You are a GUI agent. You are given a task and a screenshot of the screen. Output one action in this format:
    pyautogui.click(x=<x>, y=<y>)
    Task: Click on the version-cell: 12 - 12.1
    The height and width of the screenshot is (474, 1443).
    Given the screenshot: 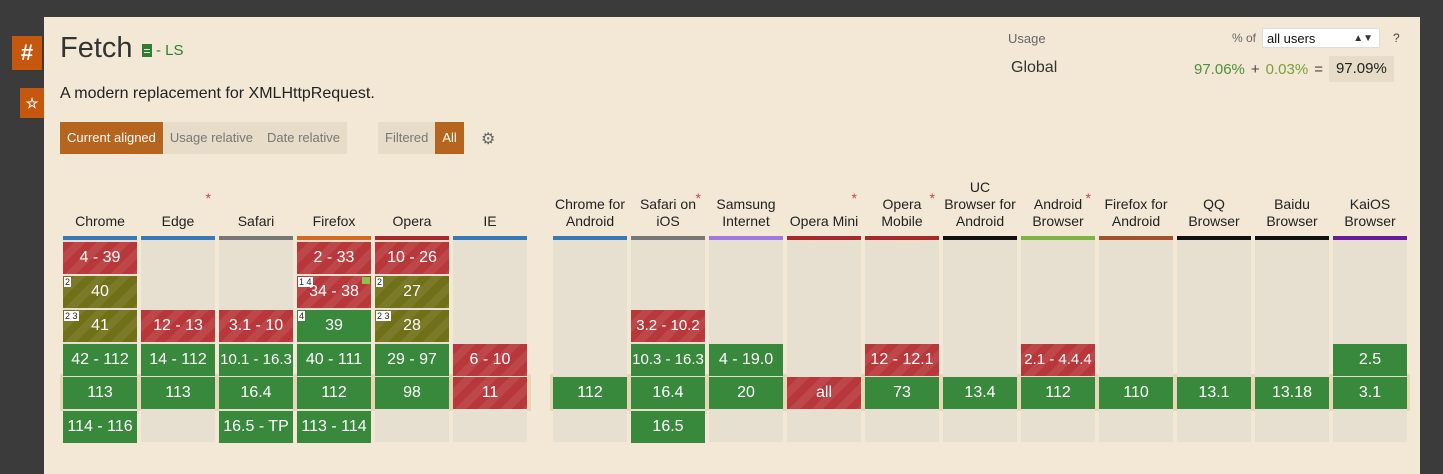 What is the action you would take?
    pyautogui.click(x=902, y=360)
    